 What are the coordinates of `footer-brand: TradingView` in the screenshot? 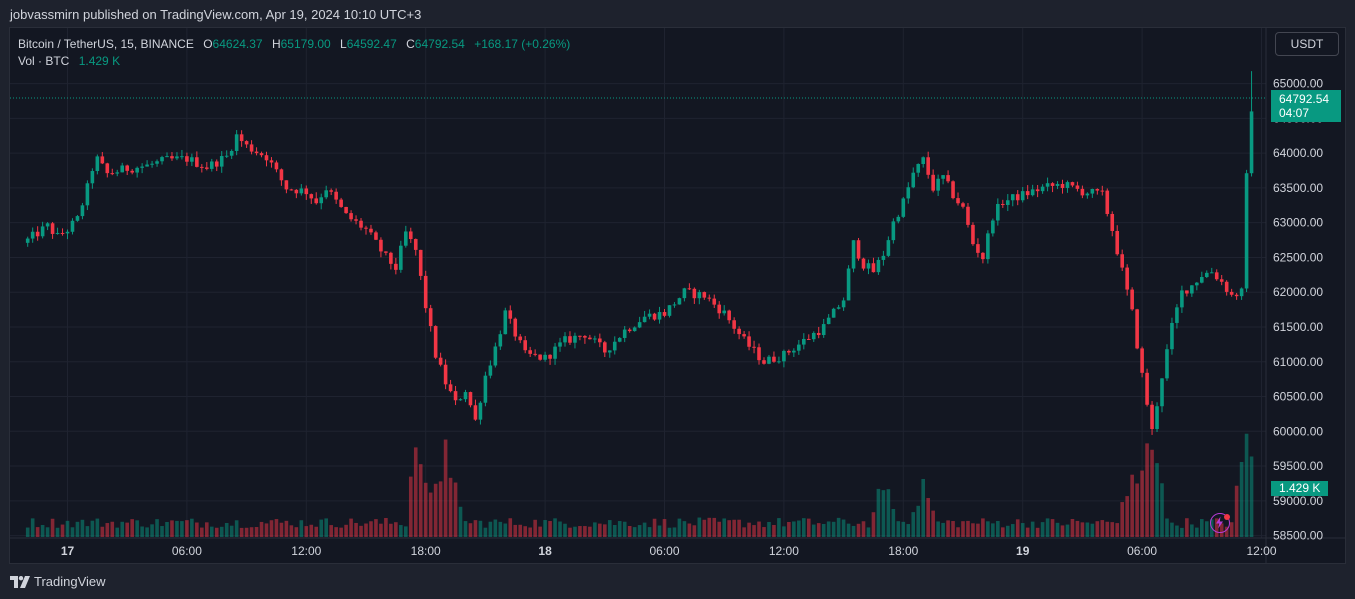 It's located at (70, 581).